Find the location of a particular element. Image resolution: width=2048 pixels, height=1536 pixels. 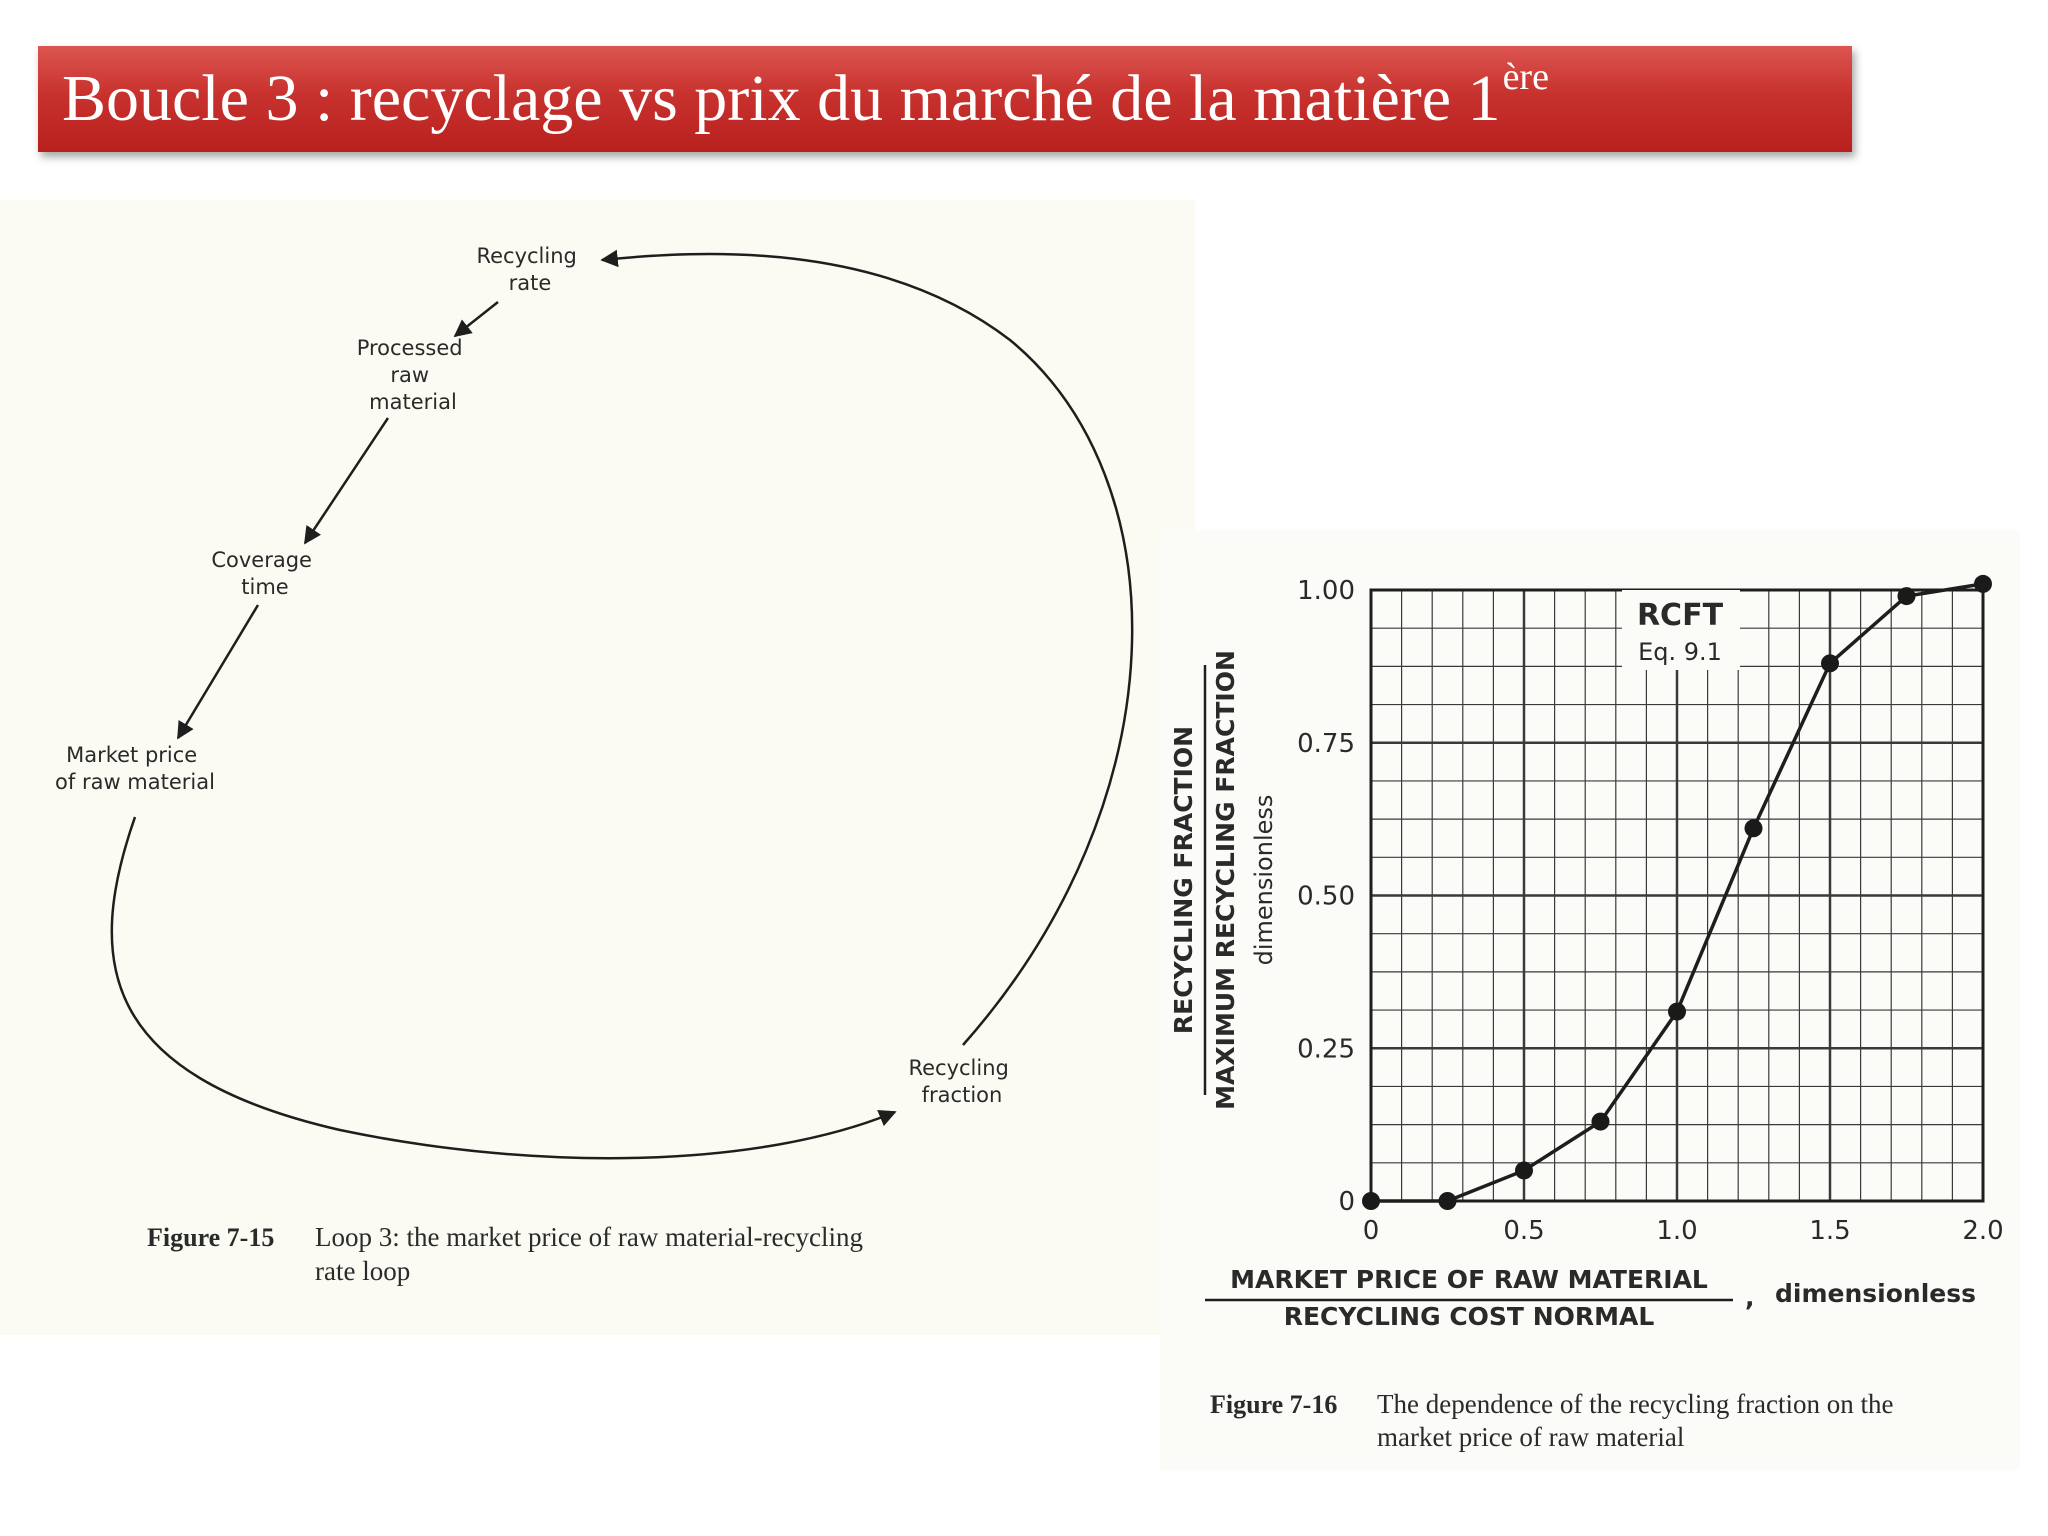

x-tick-label: 1.5 is located at coordinates (1829, 1231).